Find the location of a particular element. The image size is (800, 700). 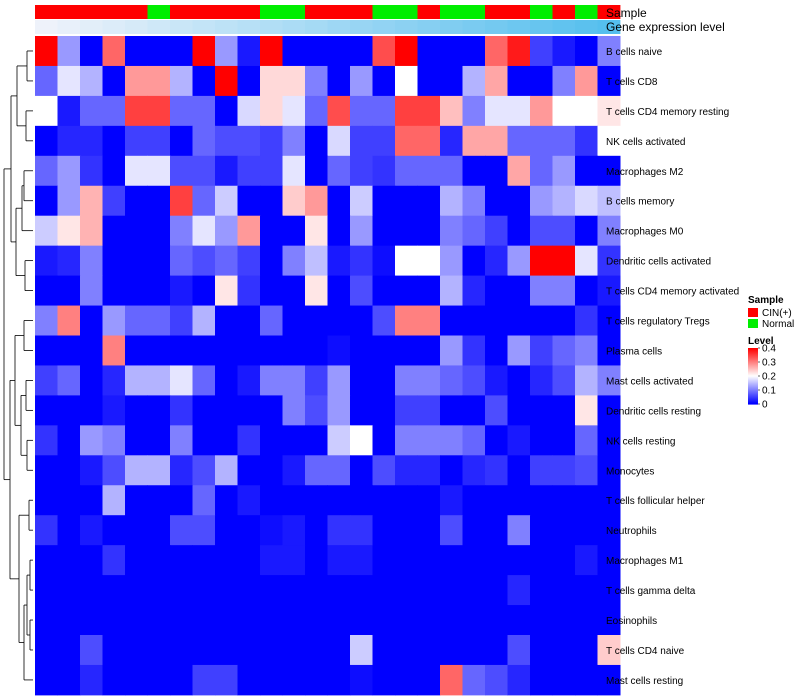

expression-annotation-label: Gene expression level is located at coordinates (665, 27).